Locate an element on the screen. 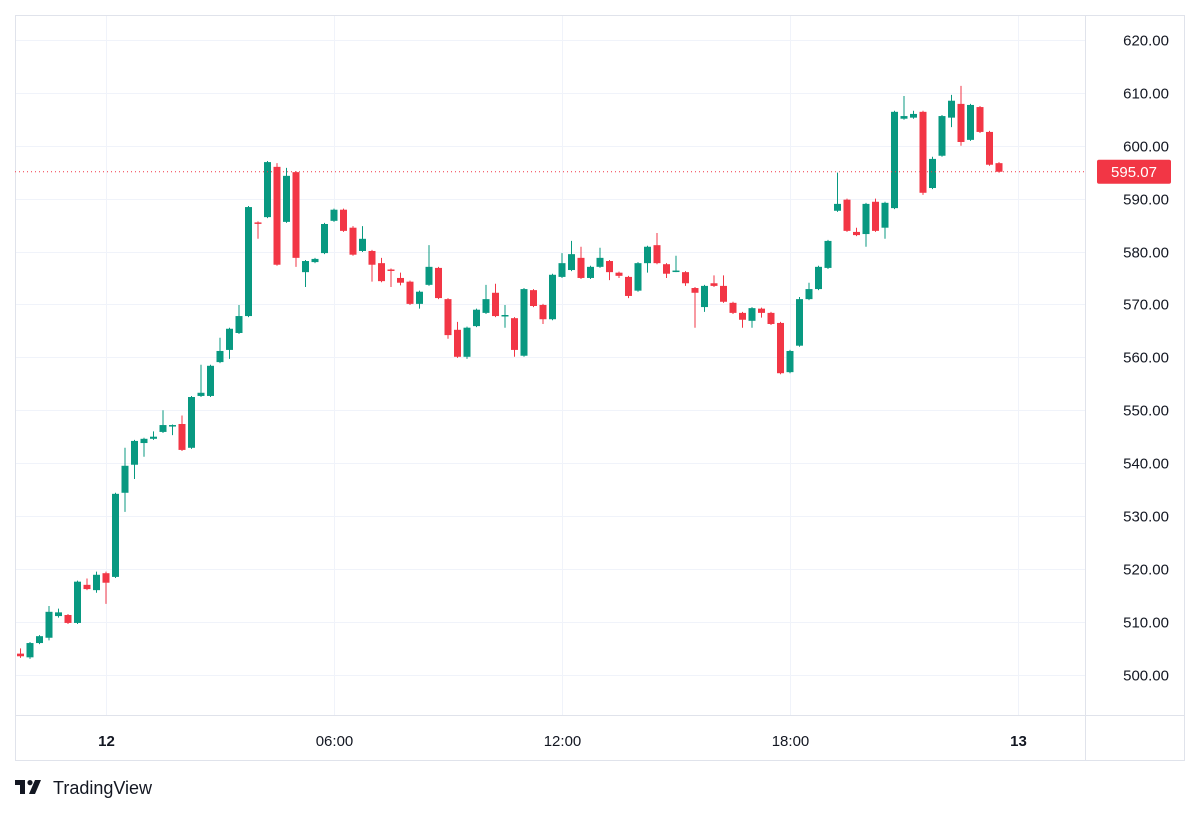 The image size is (1200, 817). time-axis: 12 06:00 12:00 18:00 13 is located at coordinates (562, 741).